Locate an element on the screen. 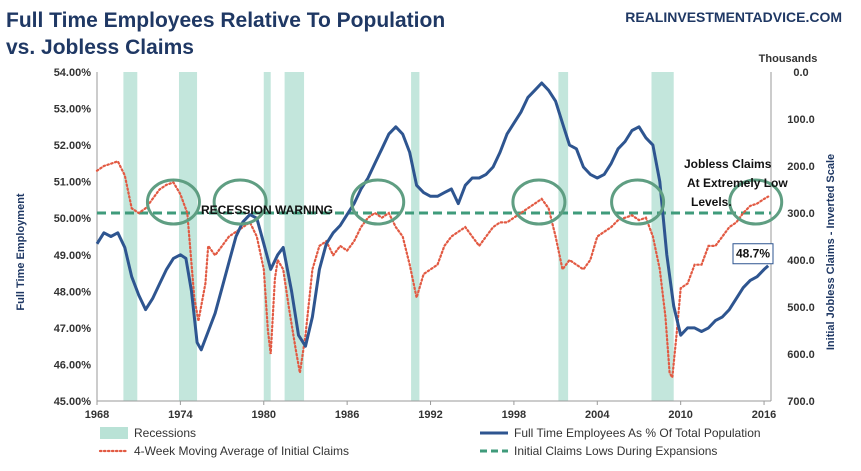  y-left-tick-1: 46.00% is located at coordinates (73, 365).